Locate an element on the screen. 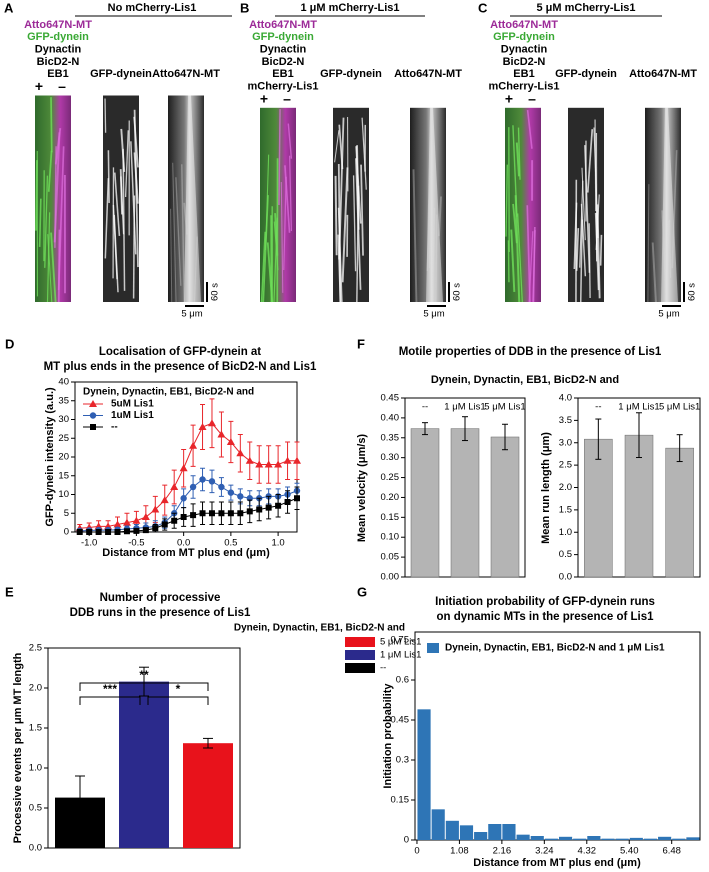 The width and height of the screenshot is (709, 872). significance-label: * is located at coordinates (178, 689).